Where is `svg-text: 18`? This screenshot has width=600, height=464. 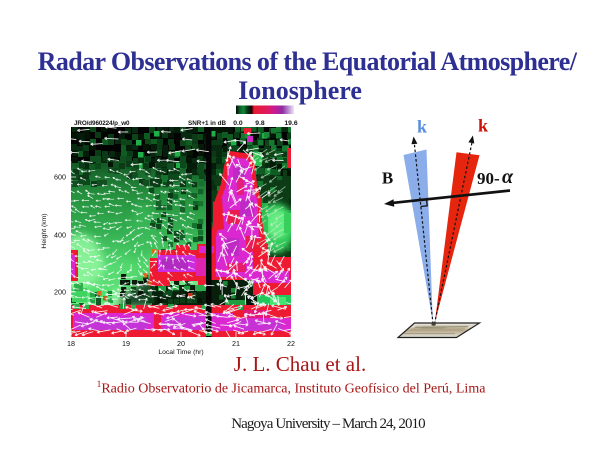 svg-text: 18 is located at coordinates (71, 343).